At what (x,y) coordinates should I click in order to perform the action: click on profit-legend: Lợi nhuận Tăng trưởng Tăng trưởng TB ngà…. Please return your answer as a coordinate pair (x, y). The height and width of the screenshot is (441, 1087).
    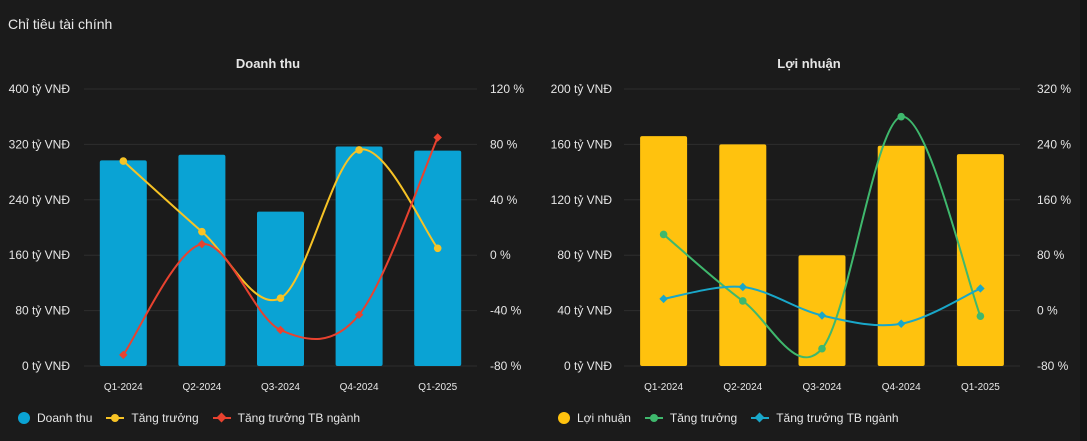
    Looking at the image, I should click on (728, 418).